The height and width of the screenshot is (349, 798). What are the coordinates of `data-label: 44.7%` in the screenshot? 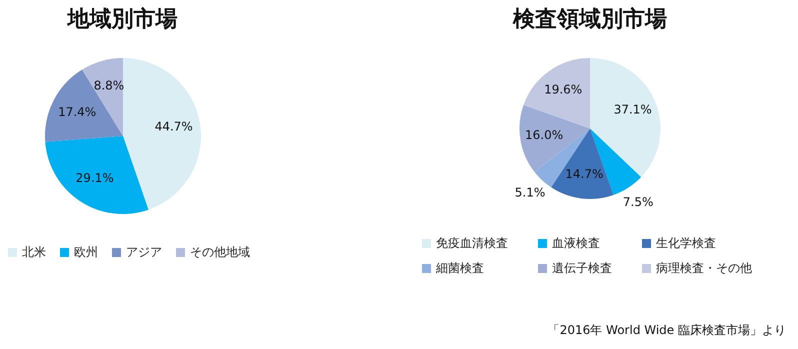 It's located at (173, 127).